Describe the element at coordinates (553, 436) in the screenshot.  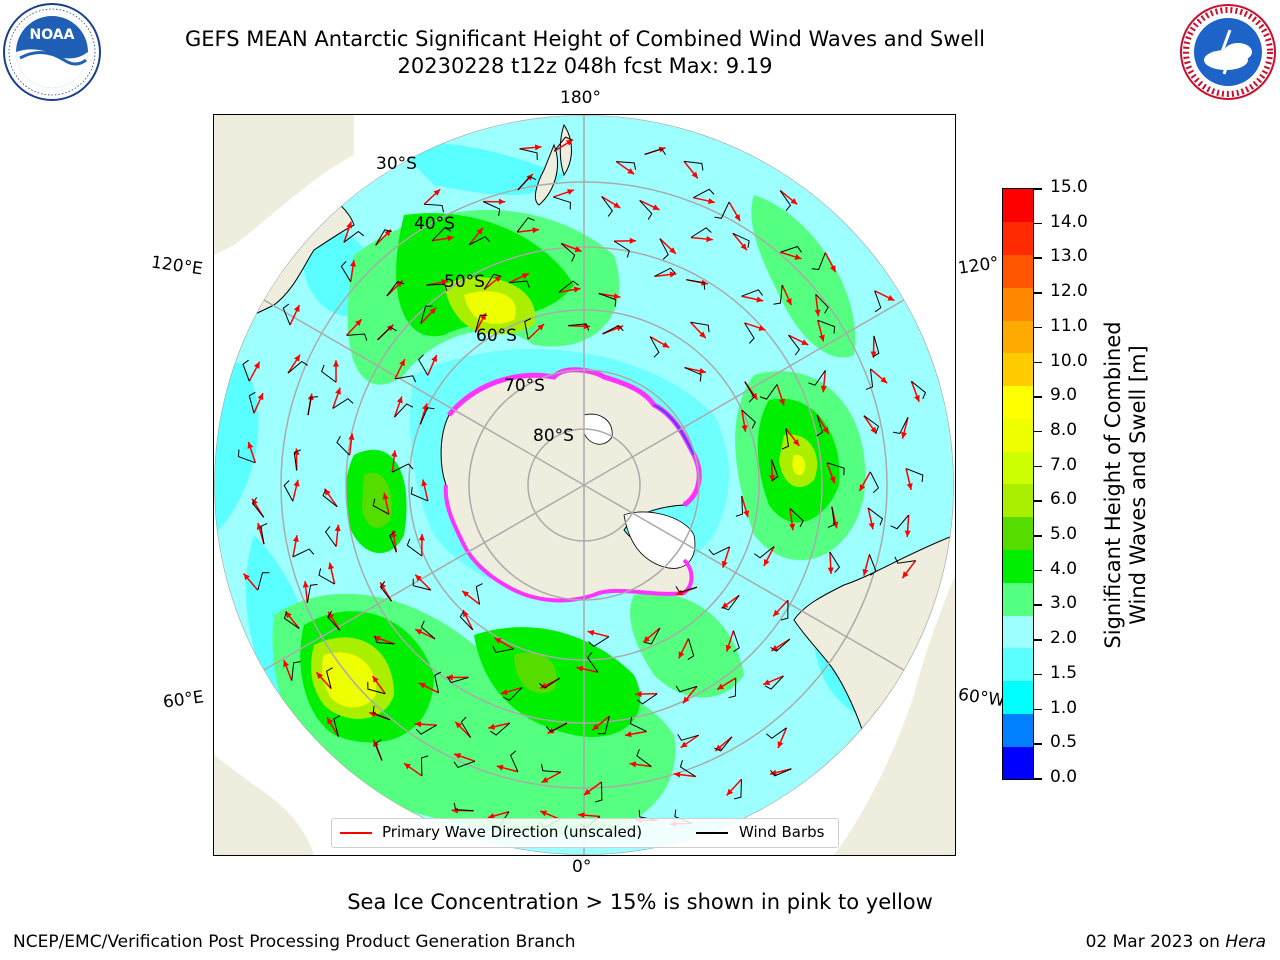
I see `lat-label-80s: 80°S` at that location.